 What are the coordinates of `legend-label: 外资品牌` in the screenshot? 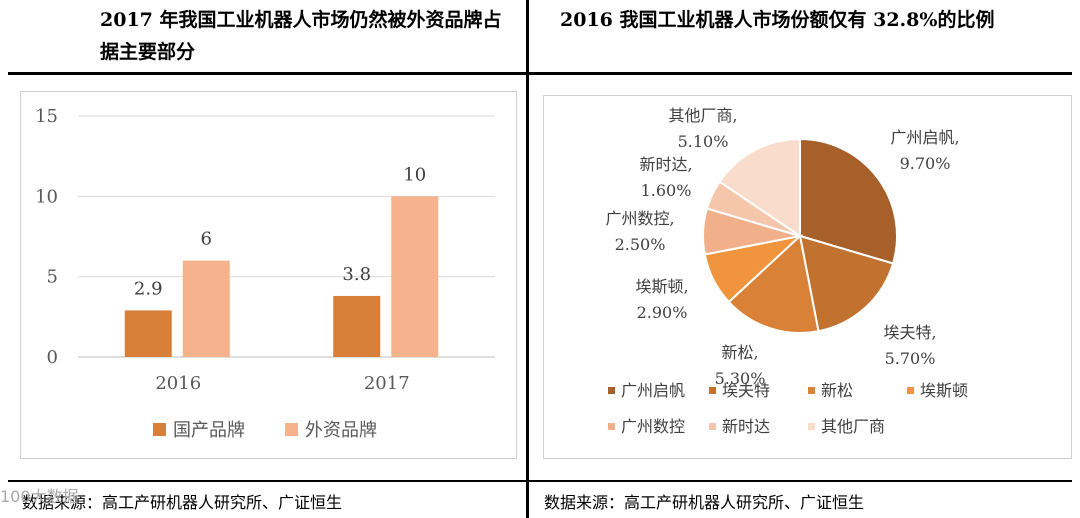 It's located at (341, 430).